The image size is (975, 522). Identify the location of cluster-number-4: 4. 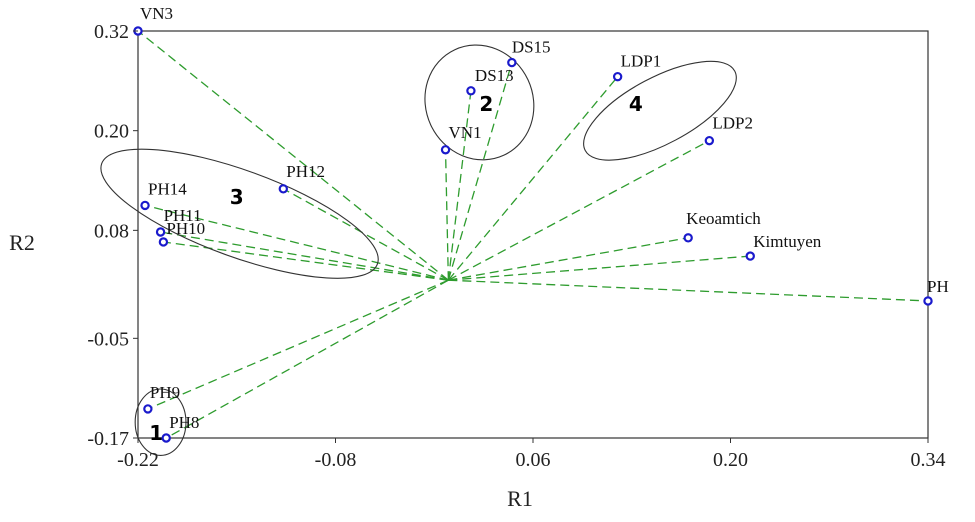
(636, 104).